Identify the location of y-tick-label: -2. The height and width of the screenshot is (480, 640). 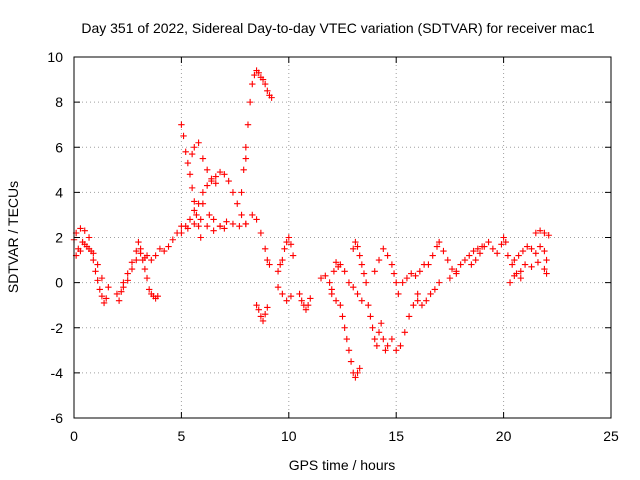
(57, 328).